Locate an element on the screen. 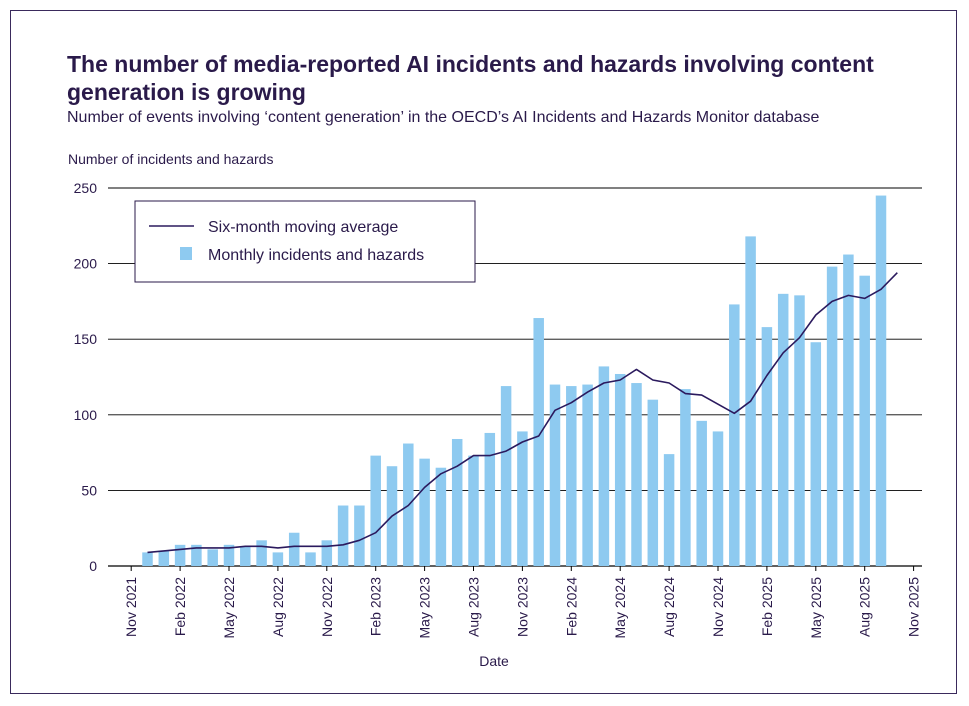 The width and height of the screenshot is (969, 706). x-tick-label-14: May 2025 is located at coordinates (816, 608).